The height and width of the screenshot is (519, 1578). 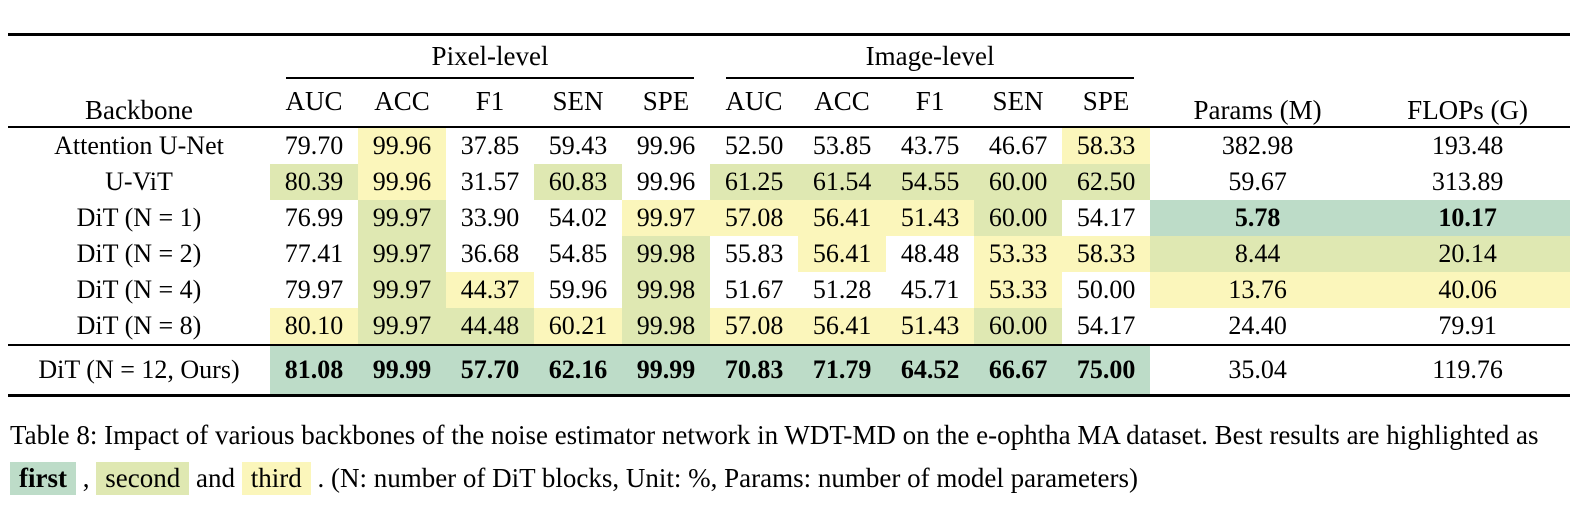 I want to click on group-header-pixel-level: Pixel-level, so click(x=490, y=57).